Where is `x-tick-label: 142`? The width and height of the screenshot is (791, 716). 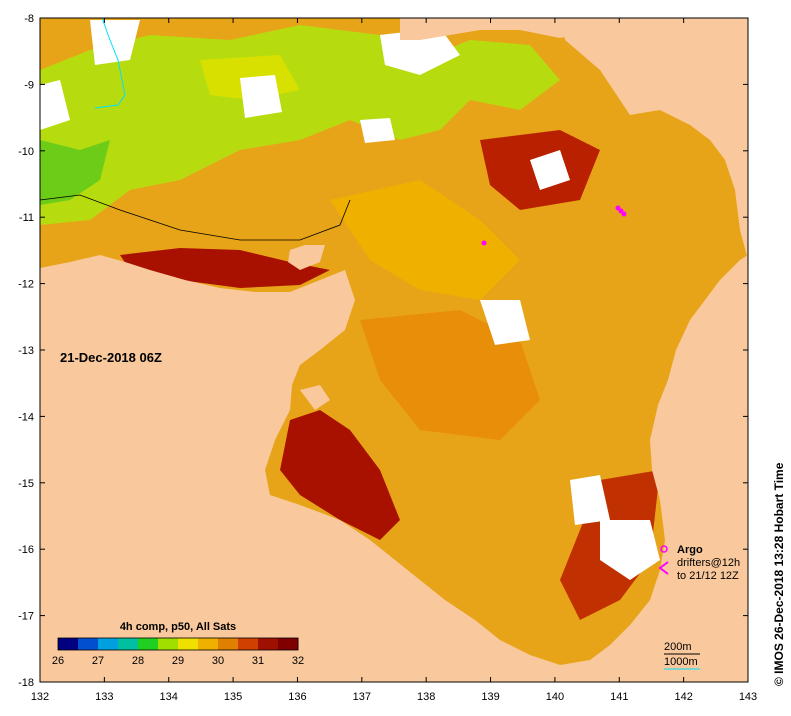 x-tick-label: 142 is located at coordinates (683, 697).